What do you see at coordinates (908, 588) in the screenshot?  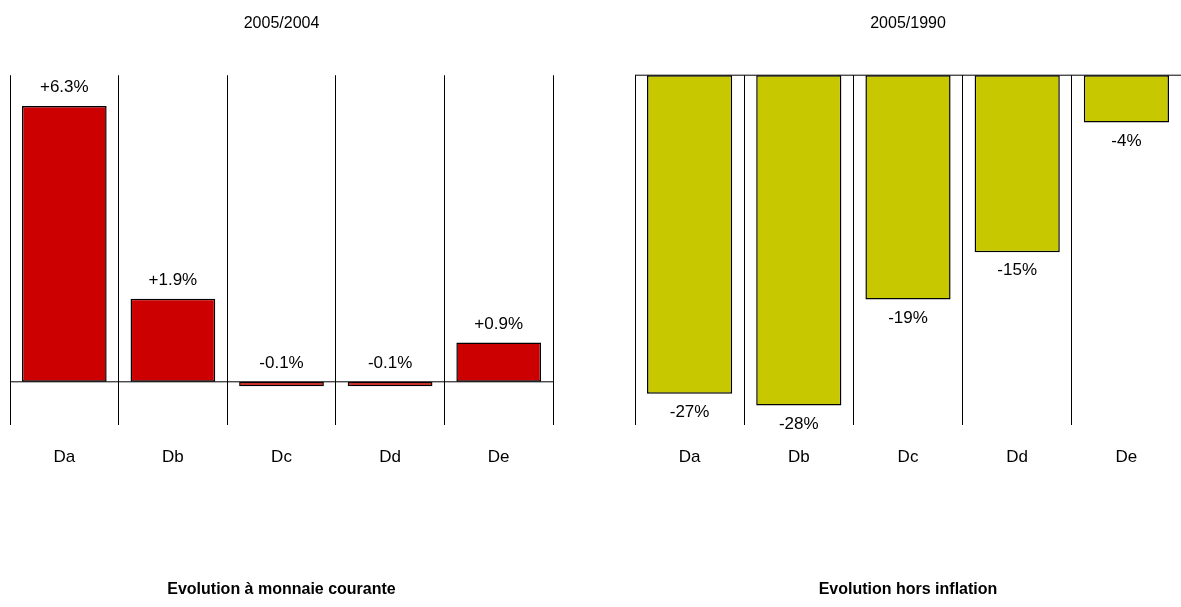 I see `x-axis-title: Evolution hors inflation` at bounding box center [908, 588].